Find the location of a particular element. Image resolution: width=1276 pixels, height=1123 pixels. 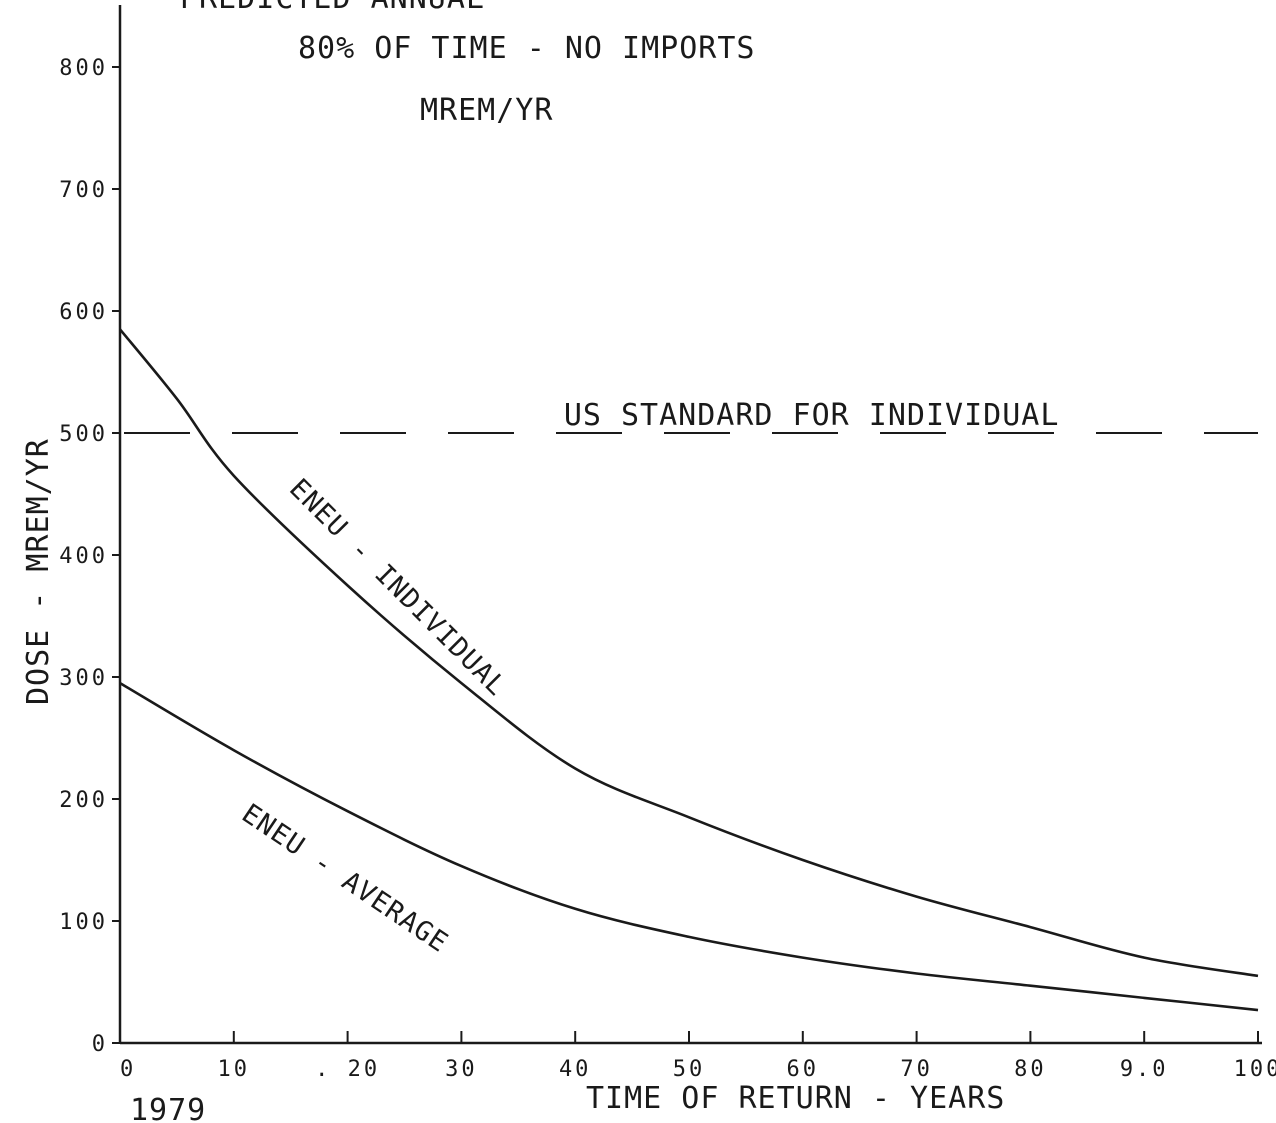

y-tick-label-300: 300 is located at coordinates (83, 678).